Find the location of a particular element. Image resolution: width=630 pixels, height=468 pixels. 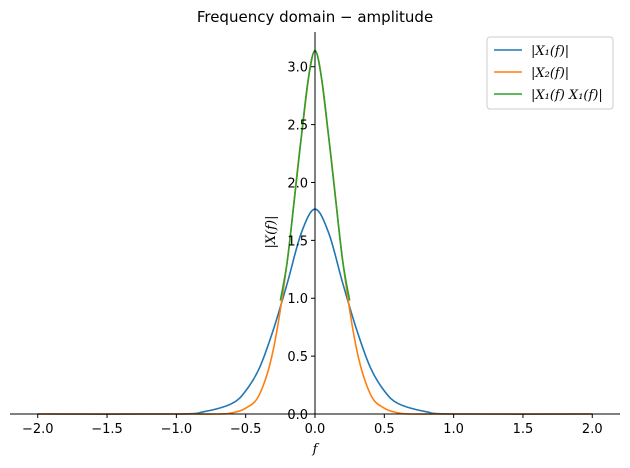

y-tick-label: 3.0 is located at coordinates (297, 68).